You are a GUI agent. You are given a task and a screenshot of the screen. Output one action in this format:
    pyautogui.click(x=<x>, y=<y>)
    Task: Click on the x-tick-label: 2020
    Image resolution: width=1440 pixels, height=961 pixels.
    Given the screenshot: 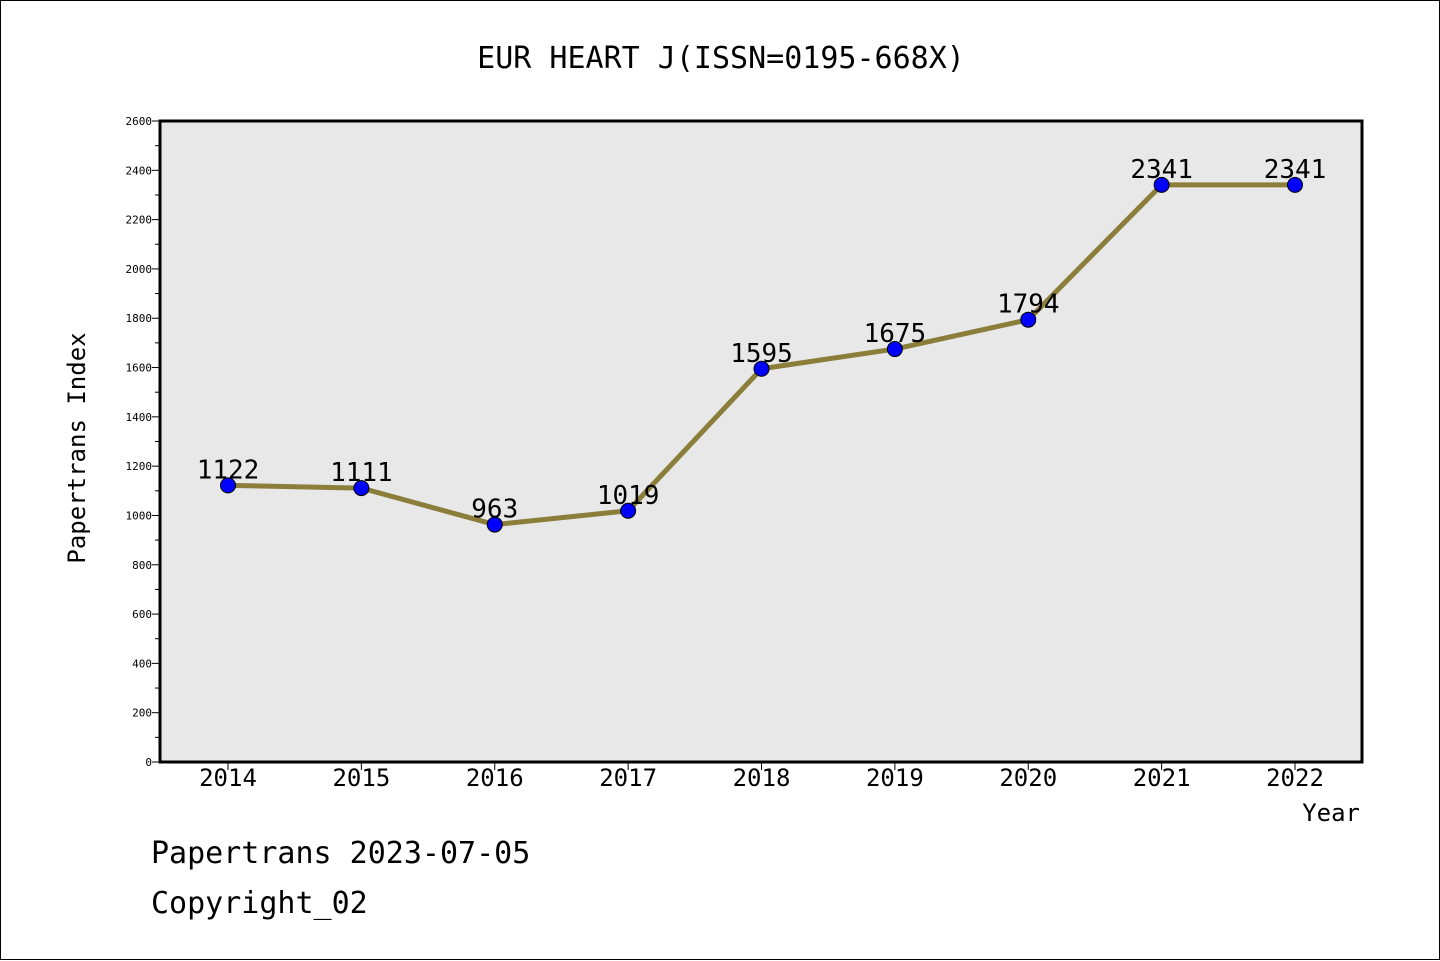 What is the action you would take?
    pyautogui.click(x=1028, y=778)
    